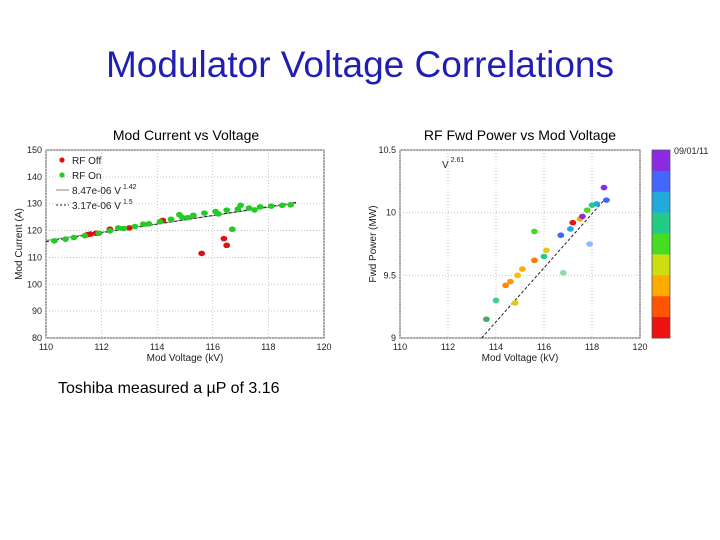 This screenshot has height=540, width=720. I want to click on colorbar, so click(661, 244).